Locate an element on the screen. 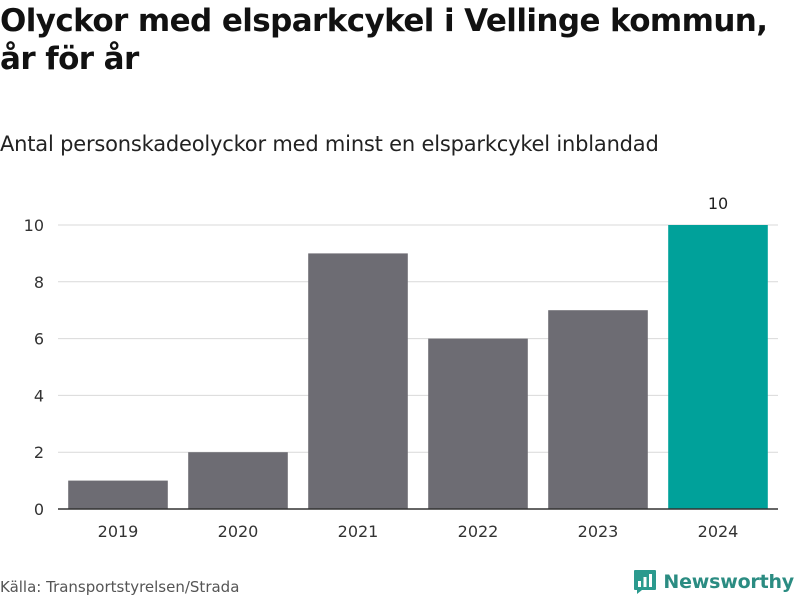 This screenshot has width=800, height=600. y-tick-label: 2 is located at coordinates (39, 452).